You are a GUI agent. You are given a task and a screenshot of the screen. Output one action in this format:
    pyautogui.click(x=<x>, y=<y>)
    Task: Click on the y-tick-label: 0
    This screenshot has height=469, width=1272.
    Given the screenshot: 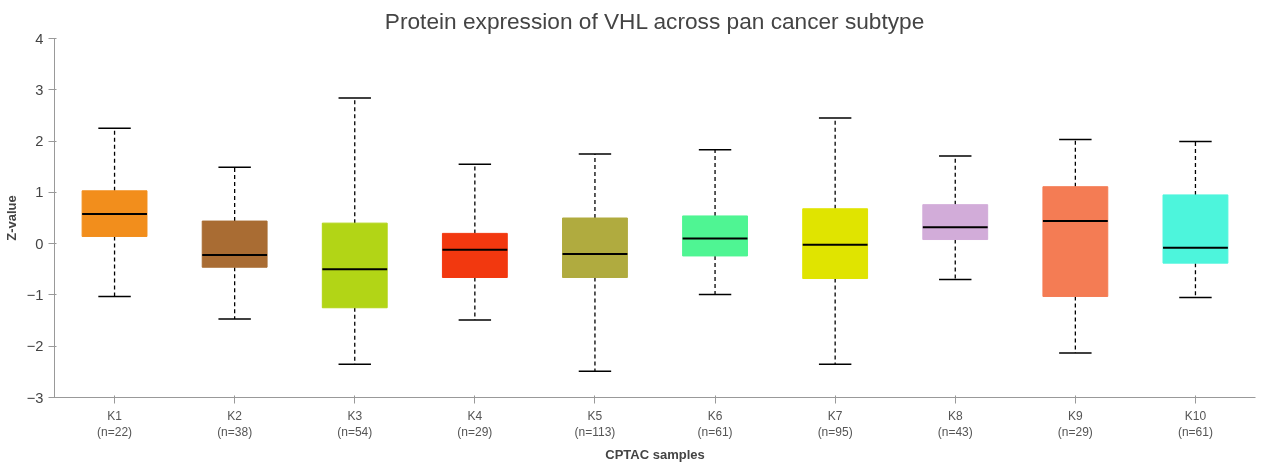 What is the action you would take?
    pyautogui.click(x=39, y=243)
    